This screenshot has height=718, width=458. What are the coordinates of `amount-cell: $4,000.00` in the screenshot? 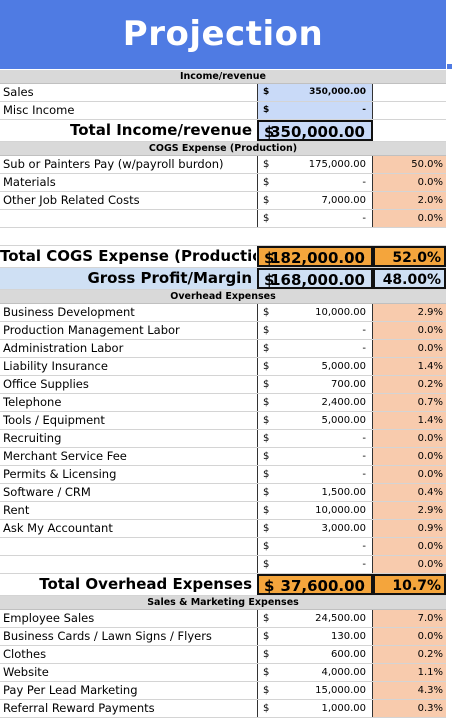 It's located at (315, 672).